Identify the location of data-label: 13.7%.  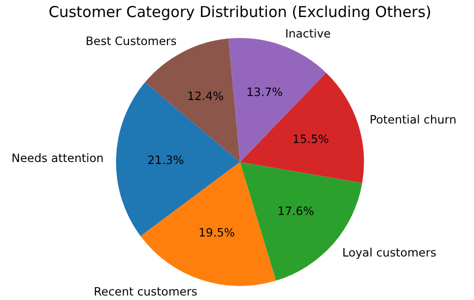
(264, 91).